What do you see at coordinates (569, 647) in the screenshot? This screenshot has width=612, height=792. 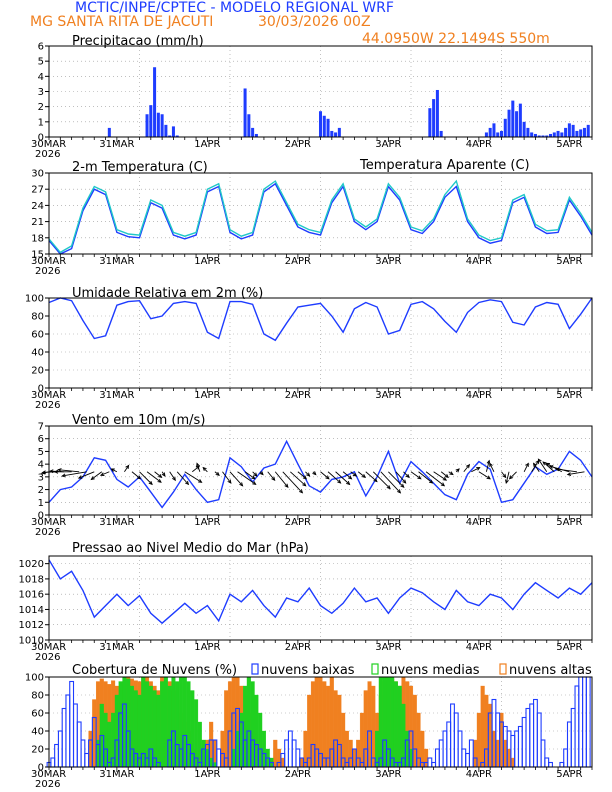 I see `mslp-xlabel-day: 5APR` at bounding box center [569, 647].